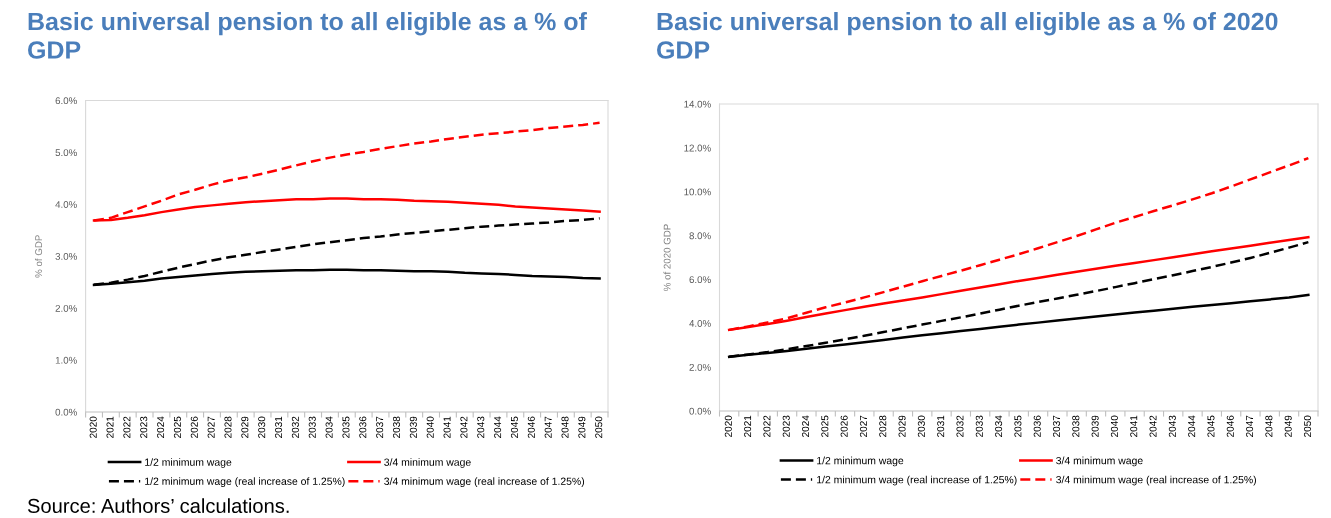  Describe the element at coordinates (697, 104) in the screenshot. I see `y-tick-label: 14.0%` at that location.